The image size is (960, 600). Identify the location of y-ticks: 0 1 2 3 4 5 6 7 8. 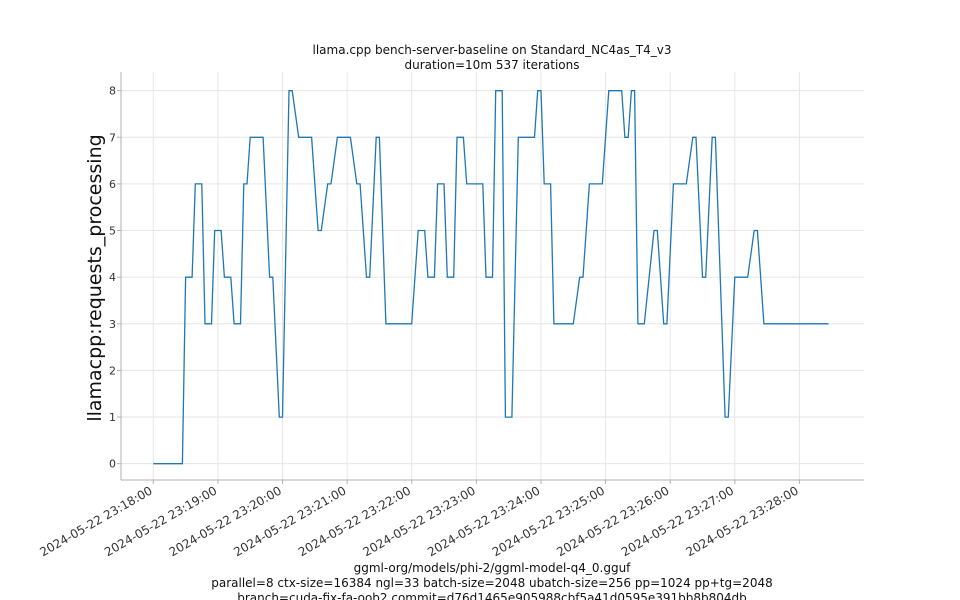
(115, 278).